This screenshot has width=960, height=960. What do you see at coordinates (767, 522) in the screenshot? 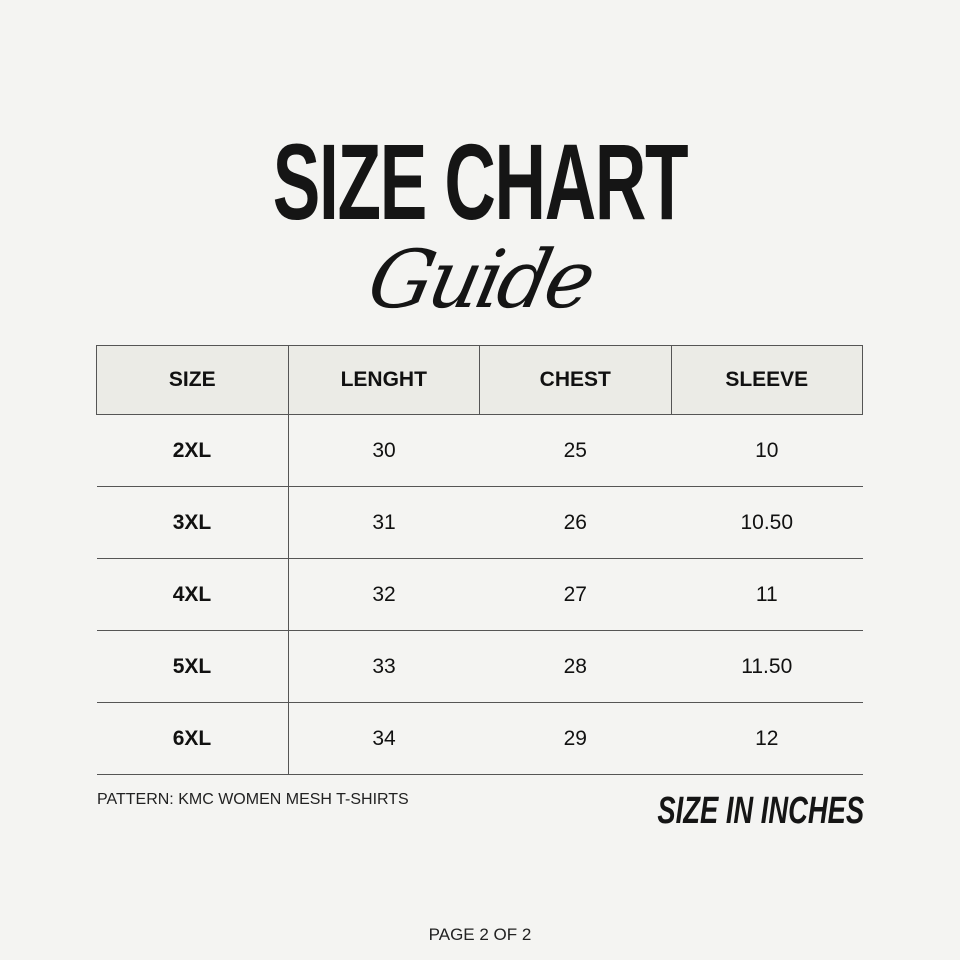
I see `cell-sleeve: 10.50` at bounding box center [767, 522].